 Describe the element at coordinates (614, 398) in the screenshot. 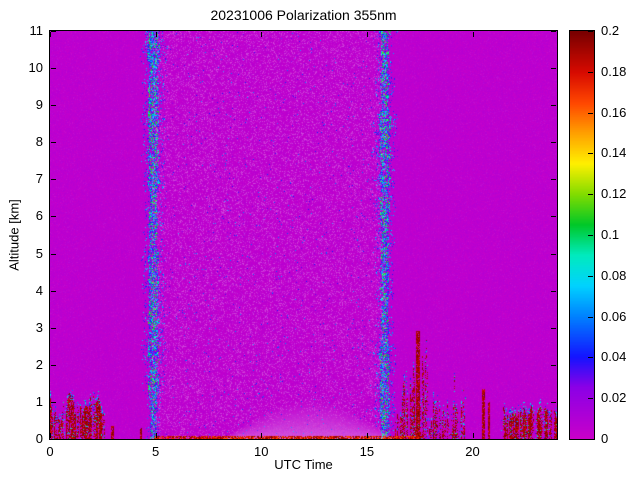

I see `colorbar-tick-label: 0.02` at that location.